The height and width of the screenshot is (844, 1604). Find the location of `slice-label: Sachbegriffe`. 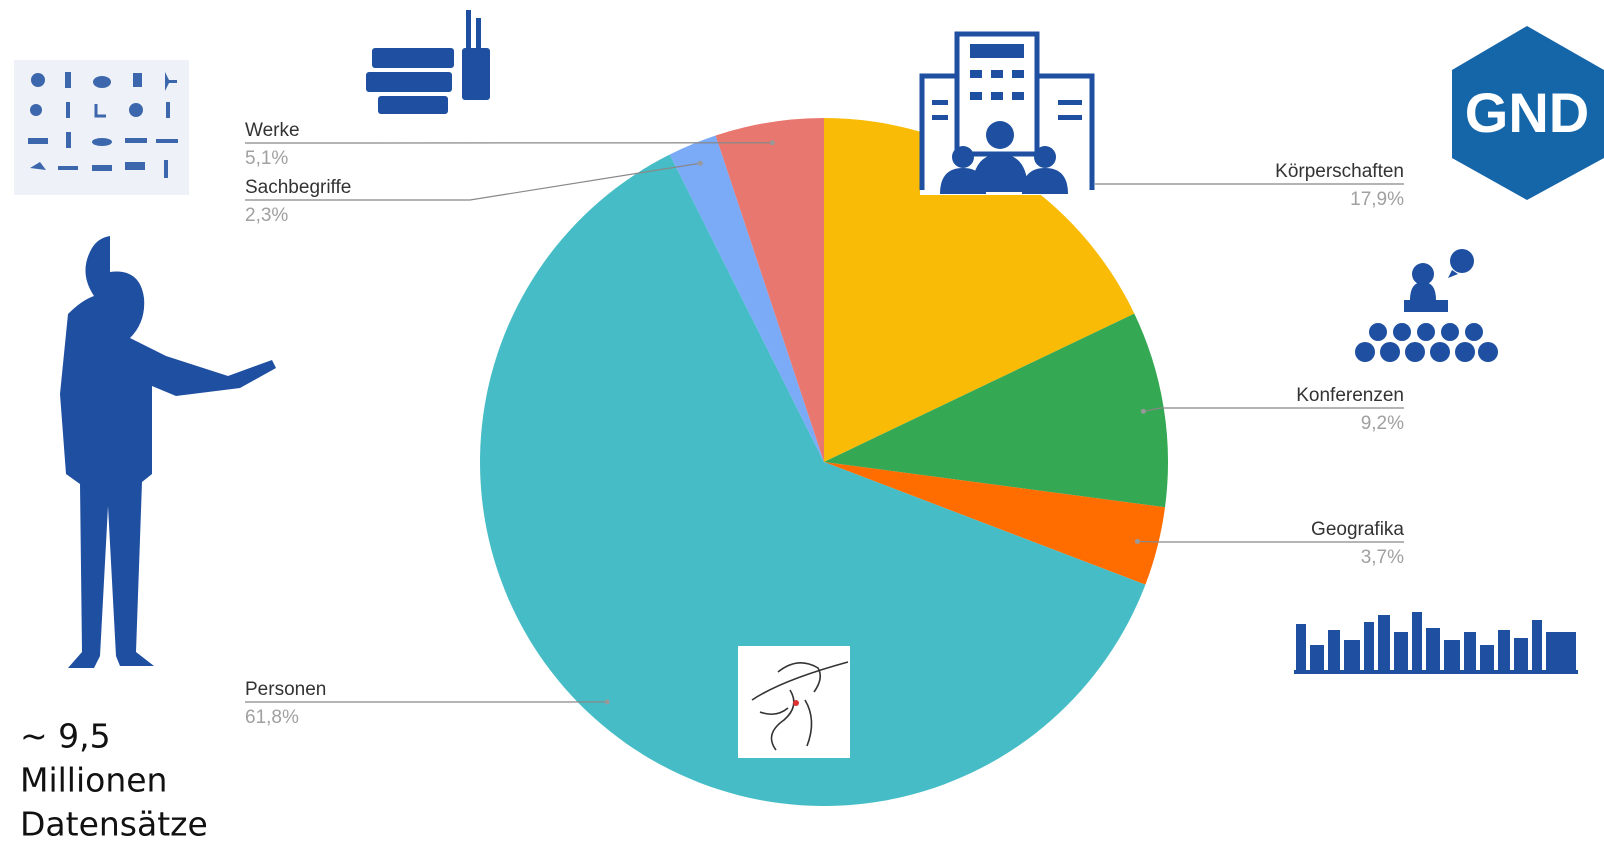

slice-label: Sachbegriffe is located at coordinates (298, 187).